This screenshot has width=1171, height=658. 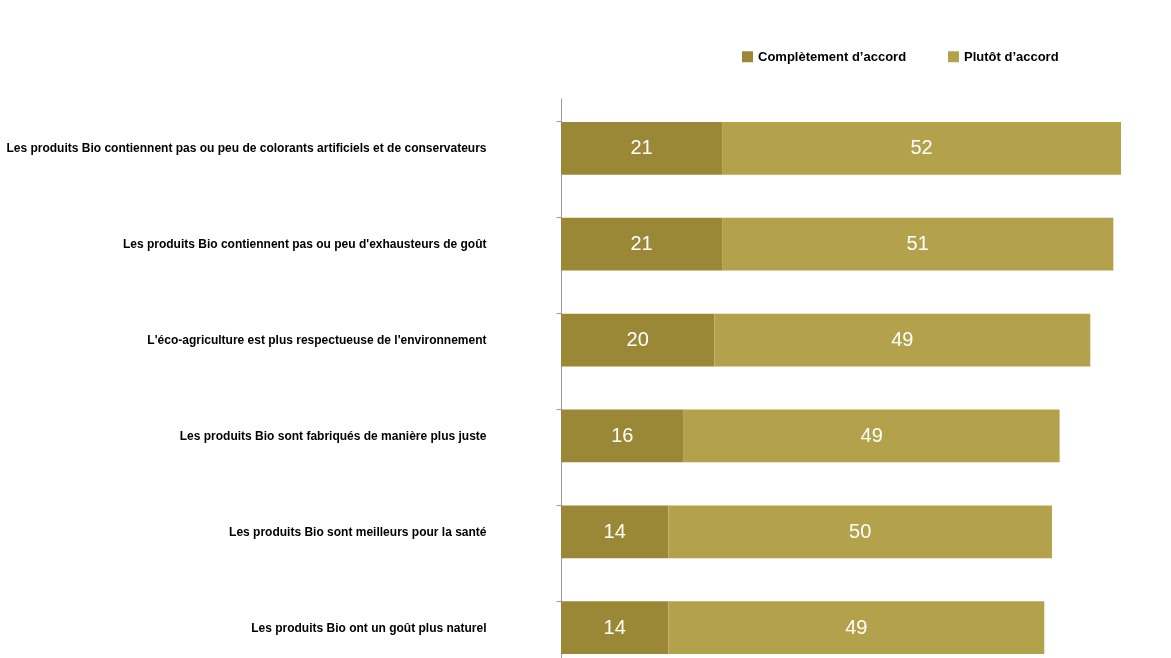 I want to click on y-tick-label: Les produits Bio sont fabriqués de manière plus juste, so click(x=333, y=435).